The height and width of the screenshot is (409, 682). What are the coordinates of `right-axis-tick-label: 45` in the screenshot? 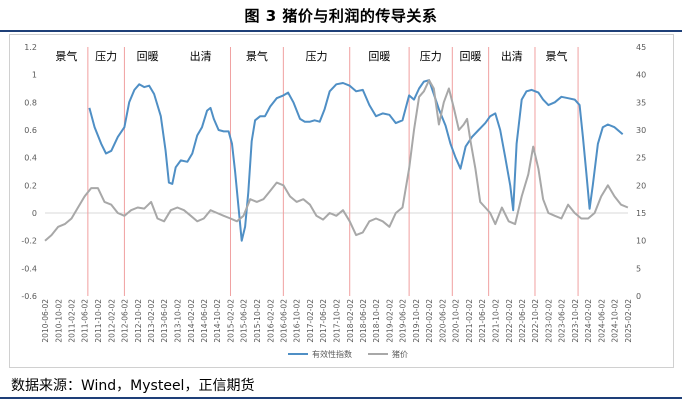 It's located at (641, 47).